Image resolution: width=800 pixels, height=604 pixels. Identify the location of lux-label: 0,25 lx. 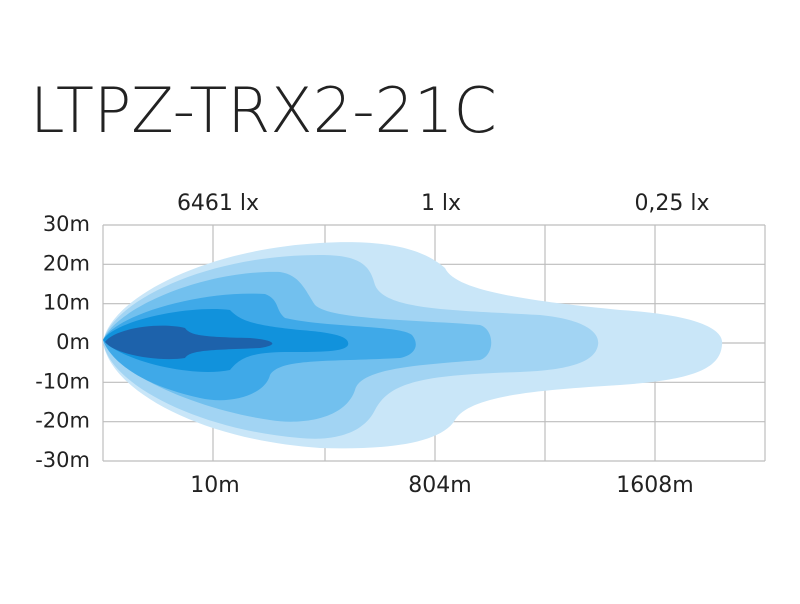
(671, 203).